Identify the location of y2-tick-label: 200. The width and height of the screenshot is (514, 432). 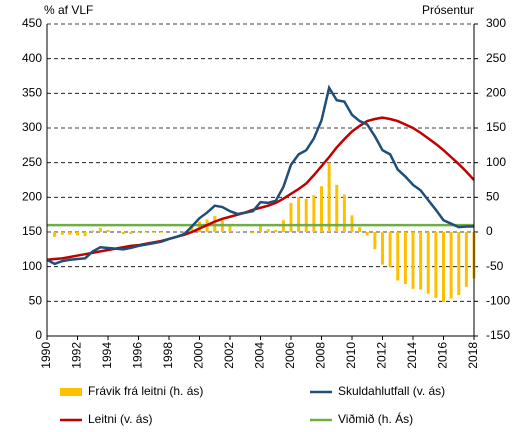
(496, 93).